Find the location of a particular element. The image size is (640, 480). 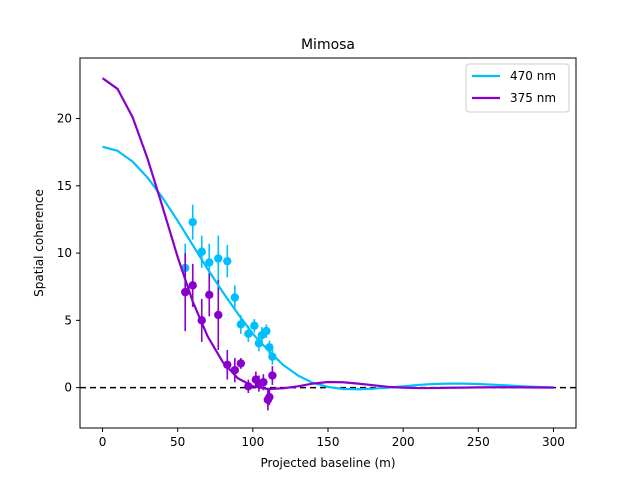

chart-title: Mimosa is located at coordinates (328, 45).